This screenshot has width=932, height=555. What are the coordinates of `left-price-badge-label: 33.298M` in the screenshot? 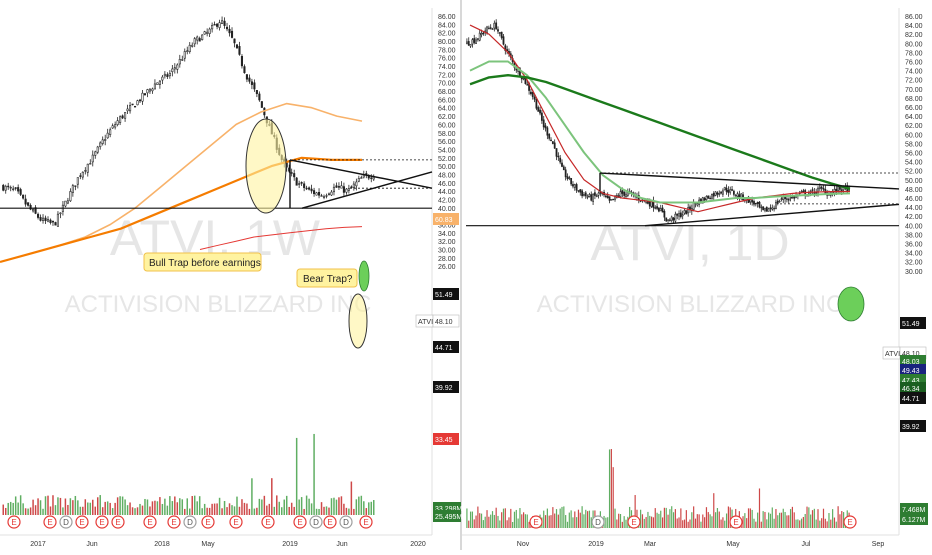 It's located at (448, 509).